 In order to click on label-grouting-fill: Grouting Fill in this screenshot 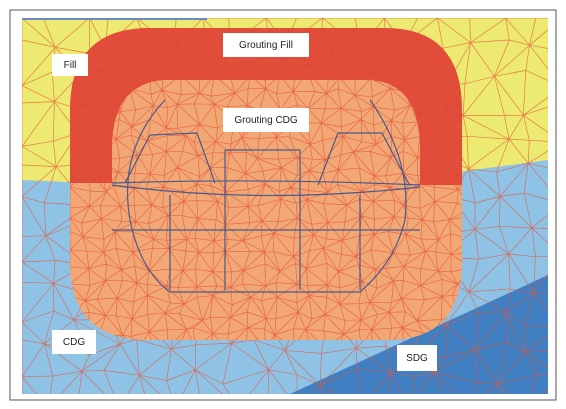, I will do `click(266, 45)`.